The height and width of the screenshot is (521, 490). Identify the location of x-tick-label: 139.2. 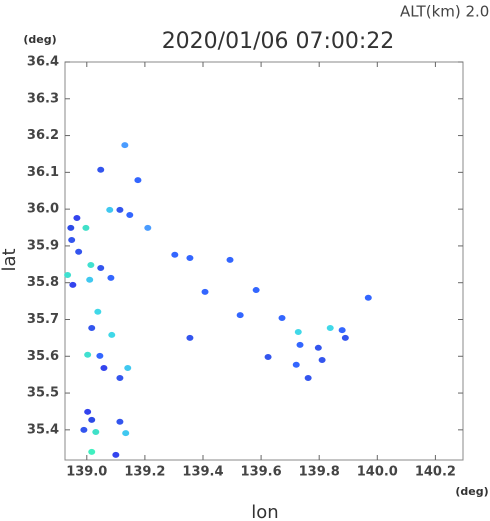
(144, 472).